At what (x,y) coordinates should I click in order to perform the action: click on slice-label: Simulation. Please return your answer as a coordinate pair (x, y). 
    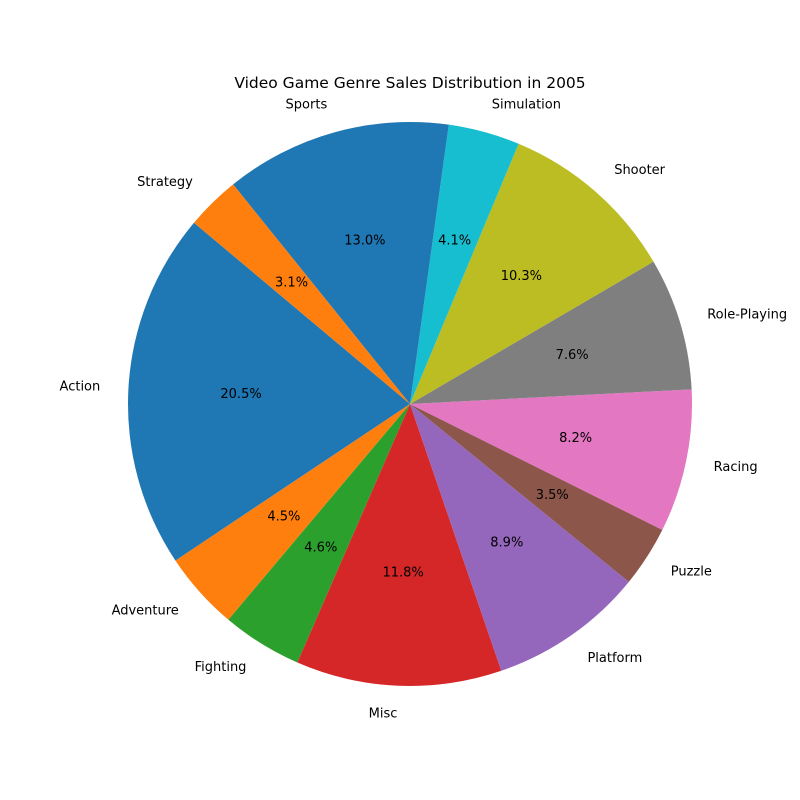
    Looking at the image, I should click on (526, 104).